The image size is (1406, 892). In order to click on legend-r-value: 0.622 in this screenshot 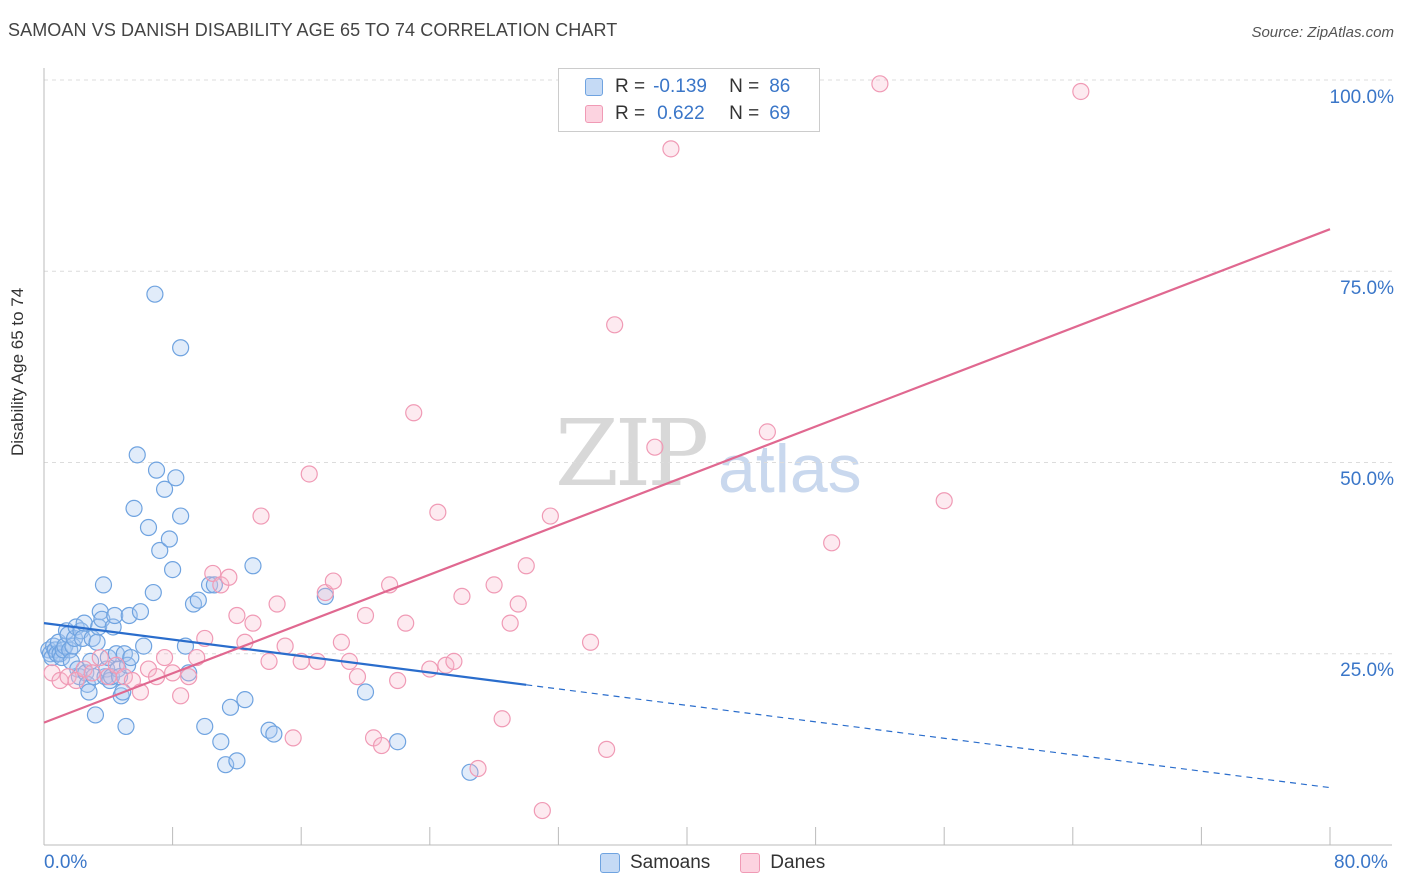, I will do `click(681, 113)`.